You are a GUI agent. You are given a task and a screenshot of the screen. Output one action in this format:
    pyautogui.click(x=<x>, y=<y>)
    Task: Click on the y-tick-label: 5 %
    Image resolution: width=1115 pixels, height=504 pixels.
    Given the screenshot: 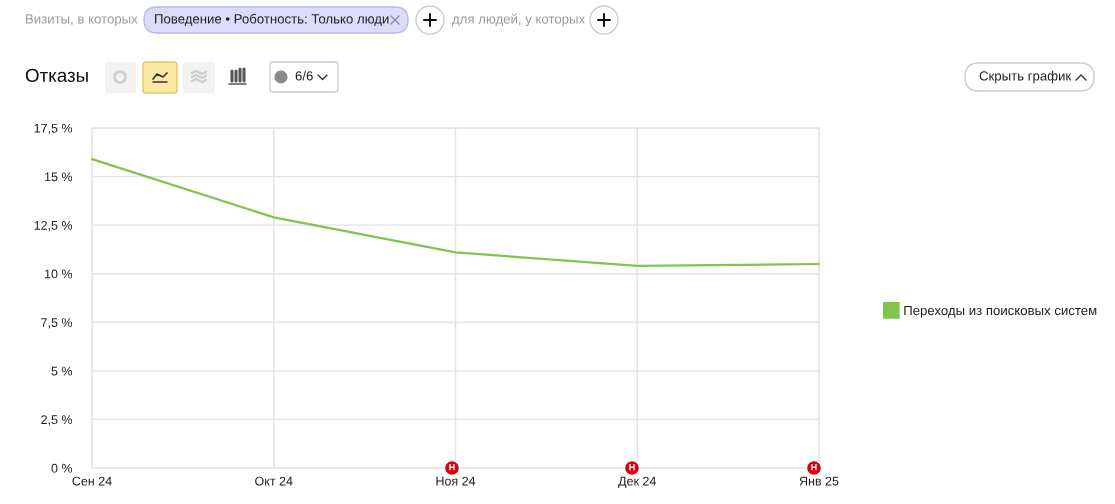 What is the action you would take?
    pyautogui.click(x=62, y=371)
    